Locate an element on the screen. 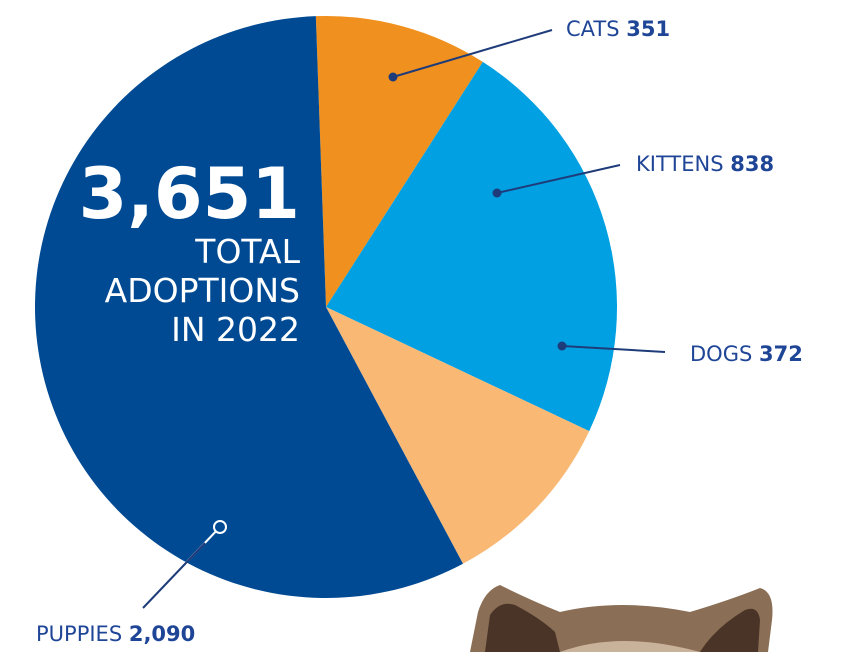  value-label: 351 is located at coordinates (648, 29).